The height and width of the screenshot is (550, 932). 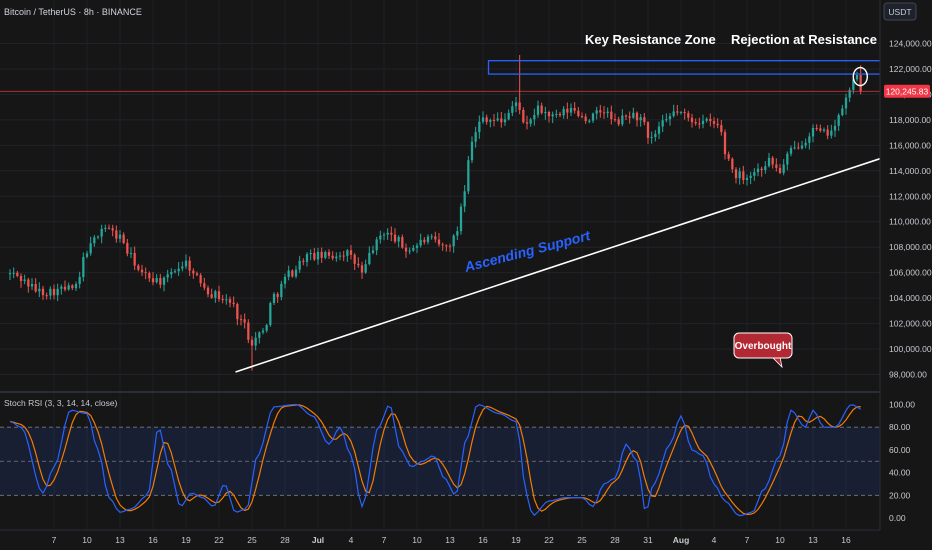 I want to click on rejection-circle, so click(x=860, y=76).